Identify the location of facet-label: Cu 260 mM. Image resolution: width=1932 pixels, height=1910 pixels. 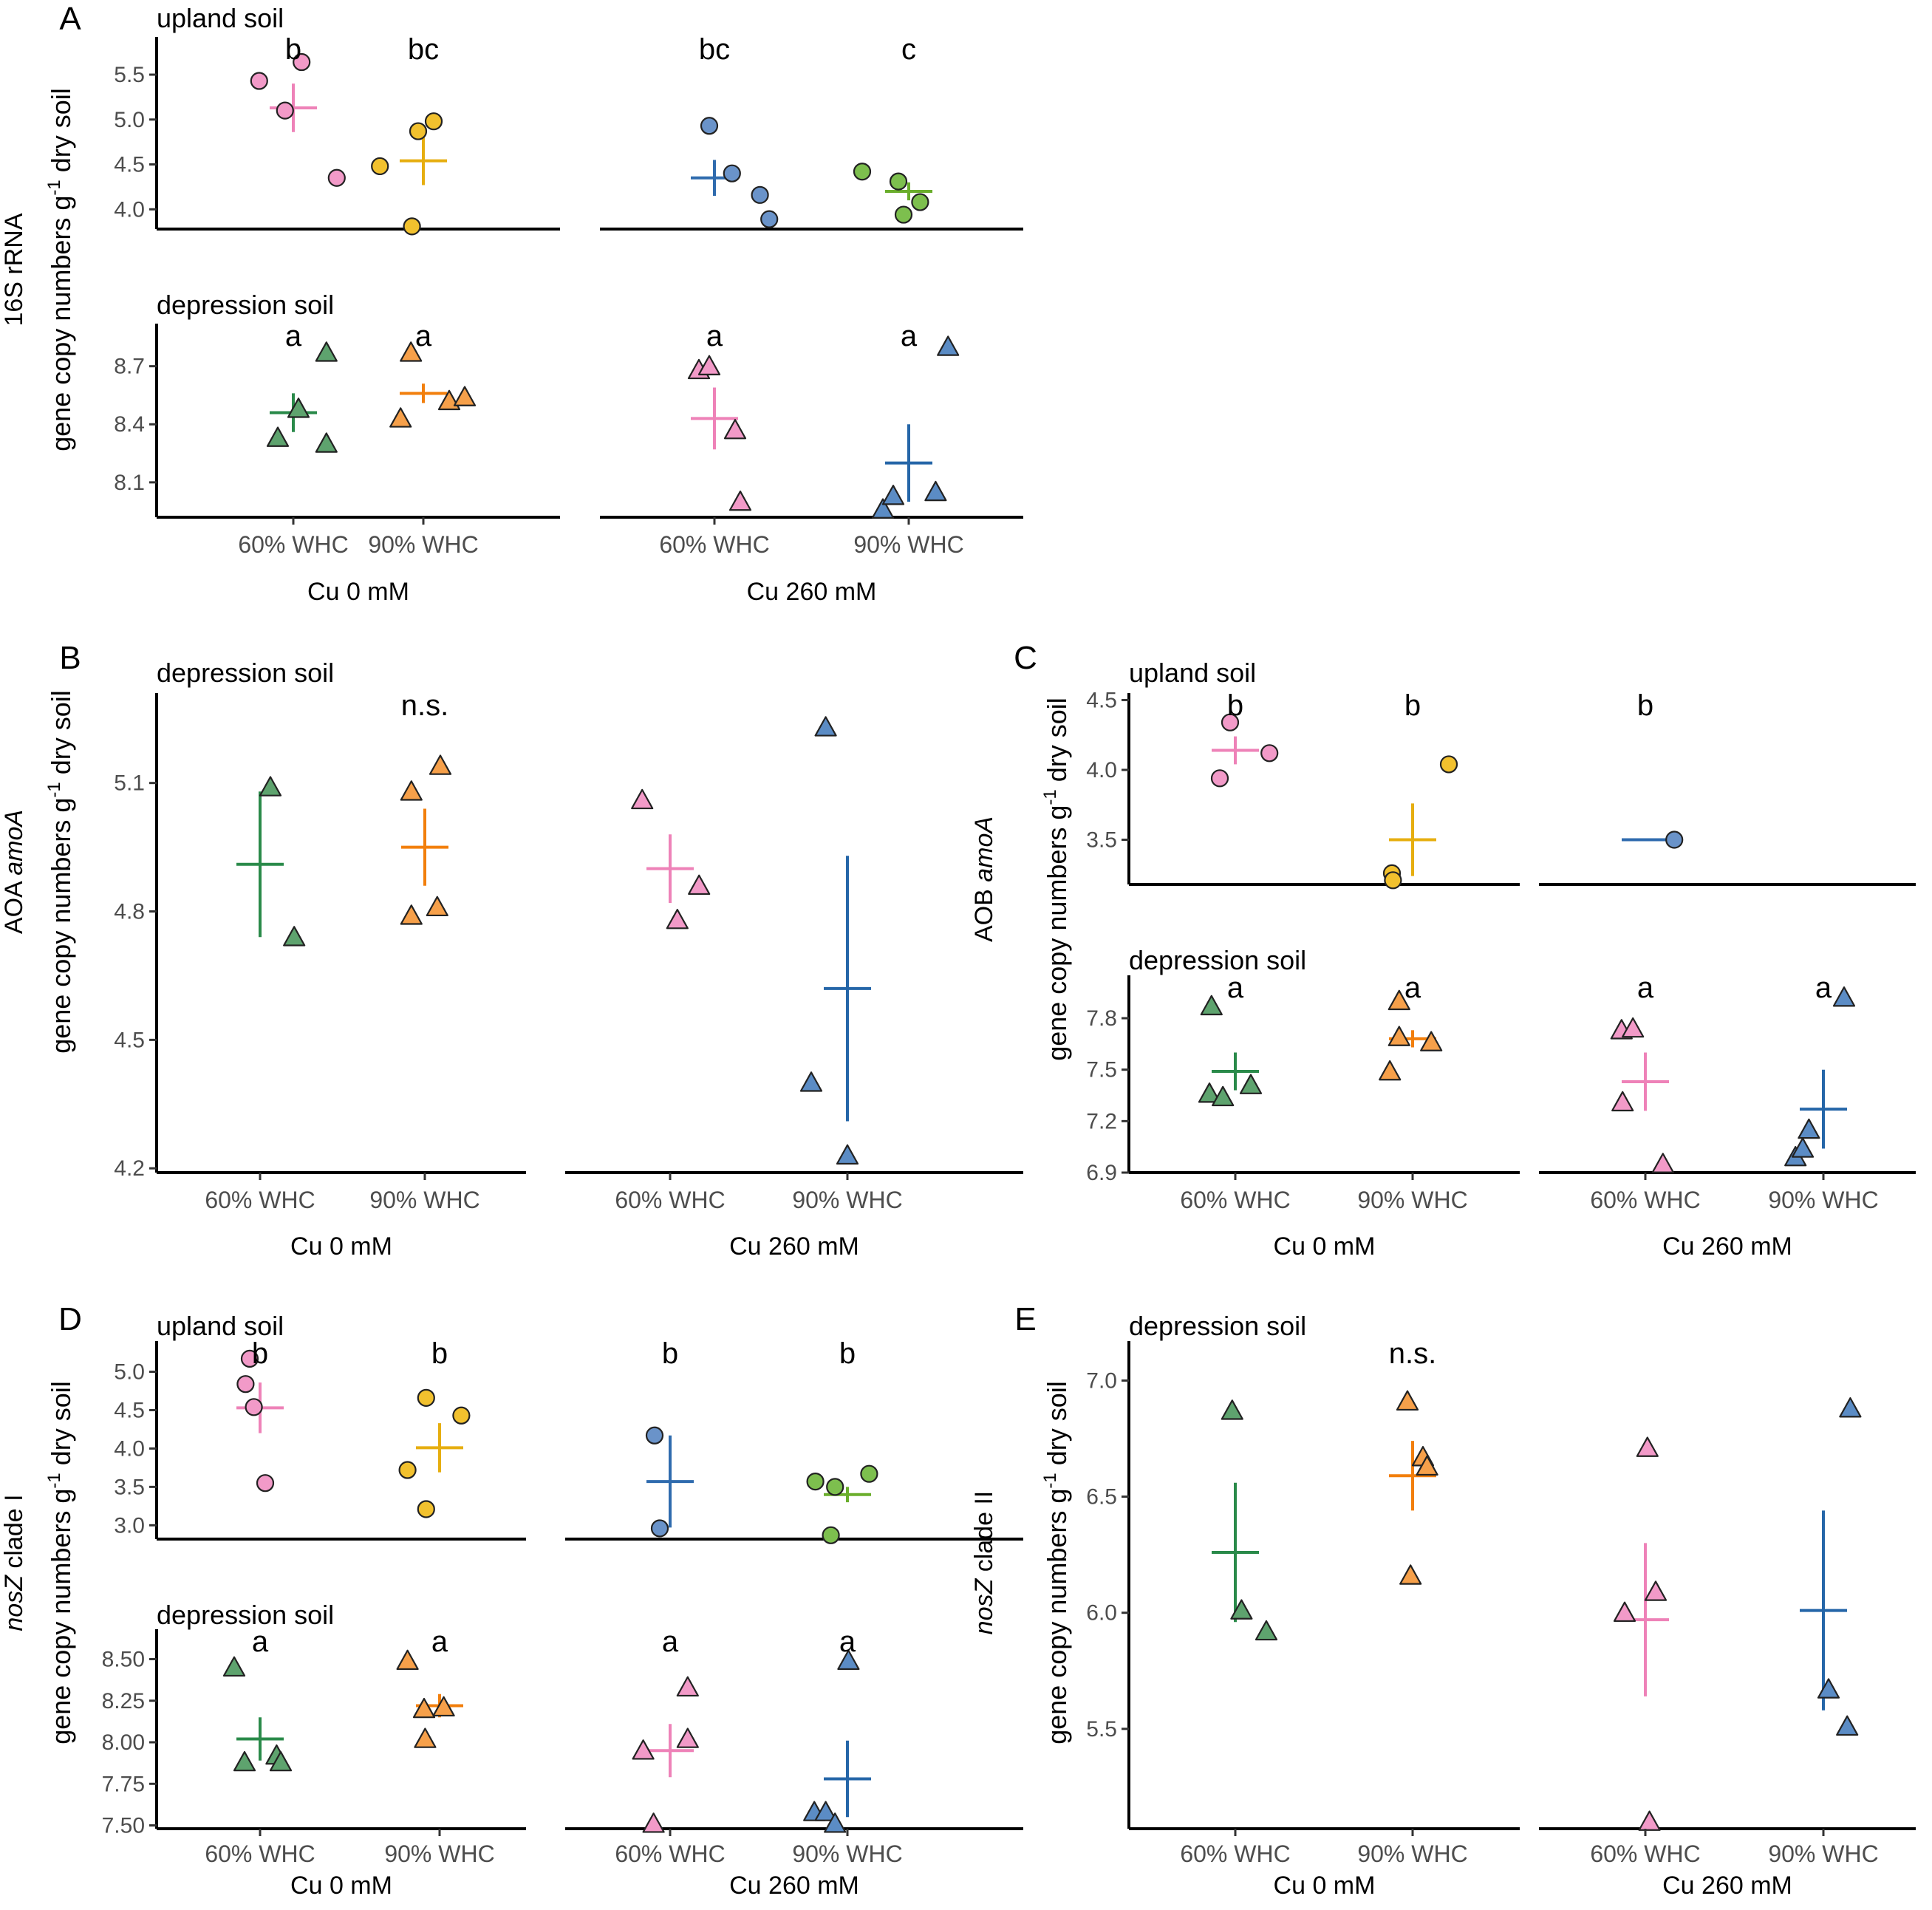
(794, 1886).